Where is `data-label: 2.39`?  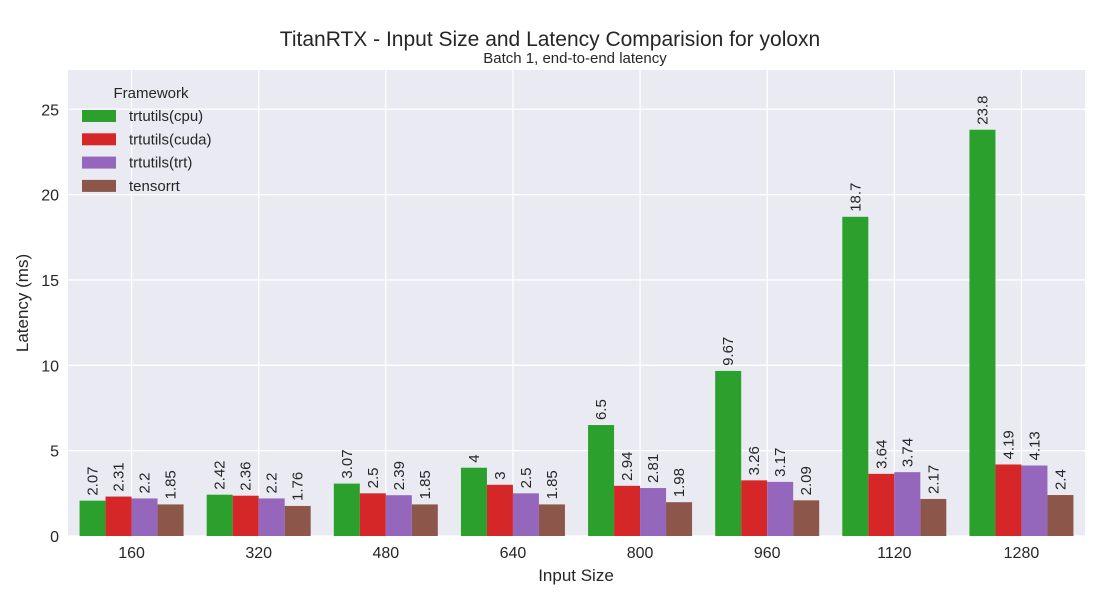
data-label: 2.39 is located at coordinates (399, 475).